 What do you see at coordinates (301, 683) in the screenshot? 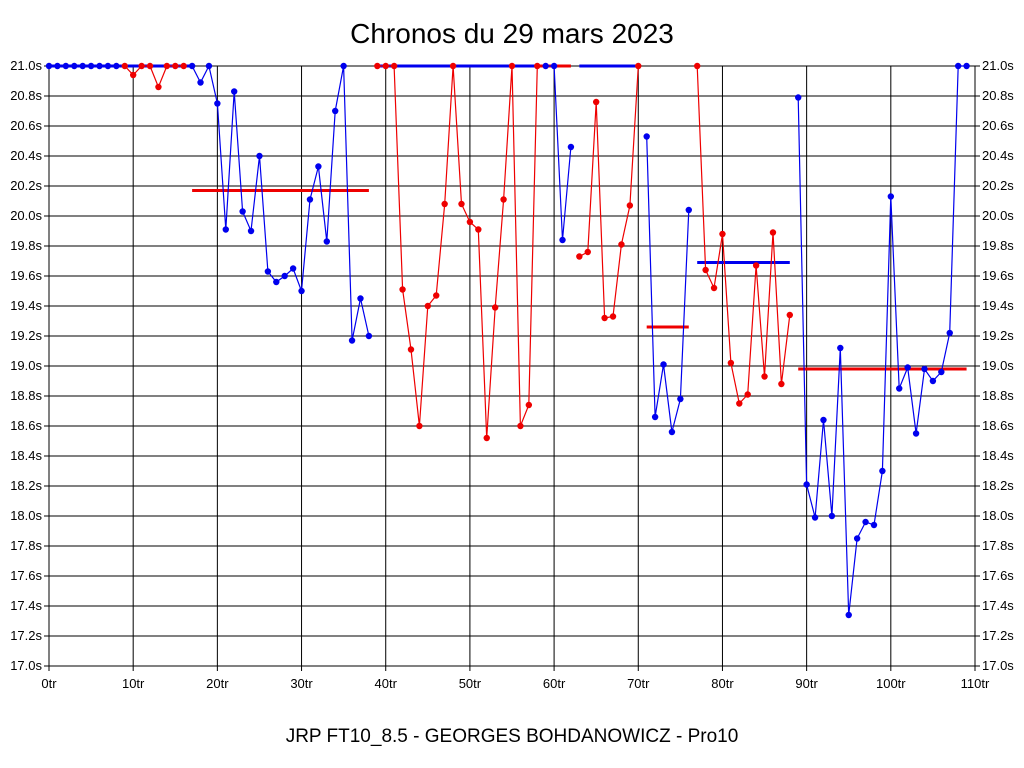
I see `x-tick-label: 30tr` at bounding box center [301, 683].